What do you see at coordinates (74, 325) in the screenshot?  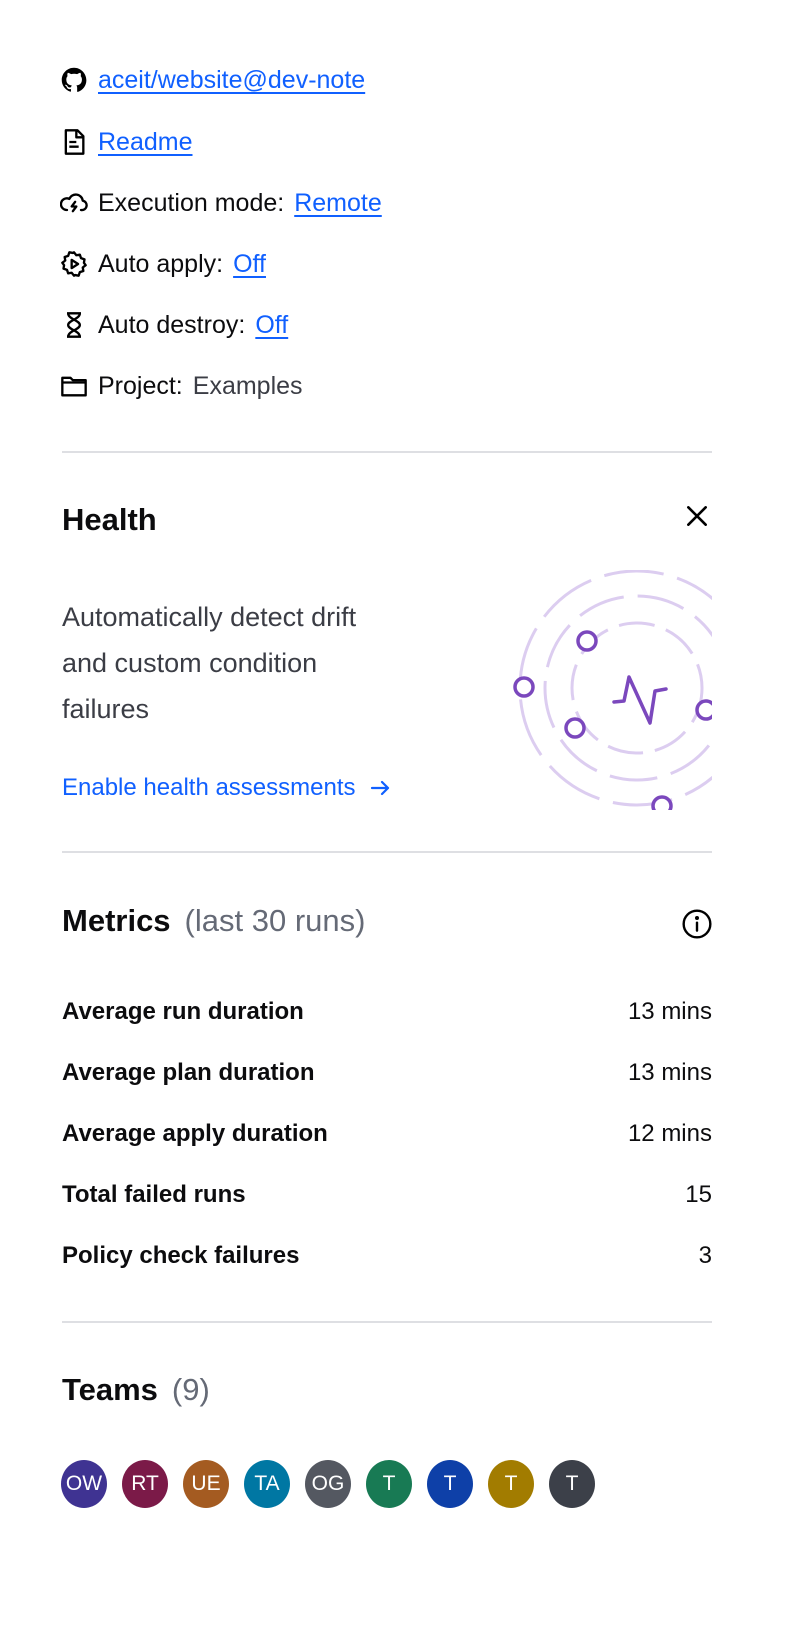 I see `hourglass-icon` at bounding box center [74, 325].